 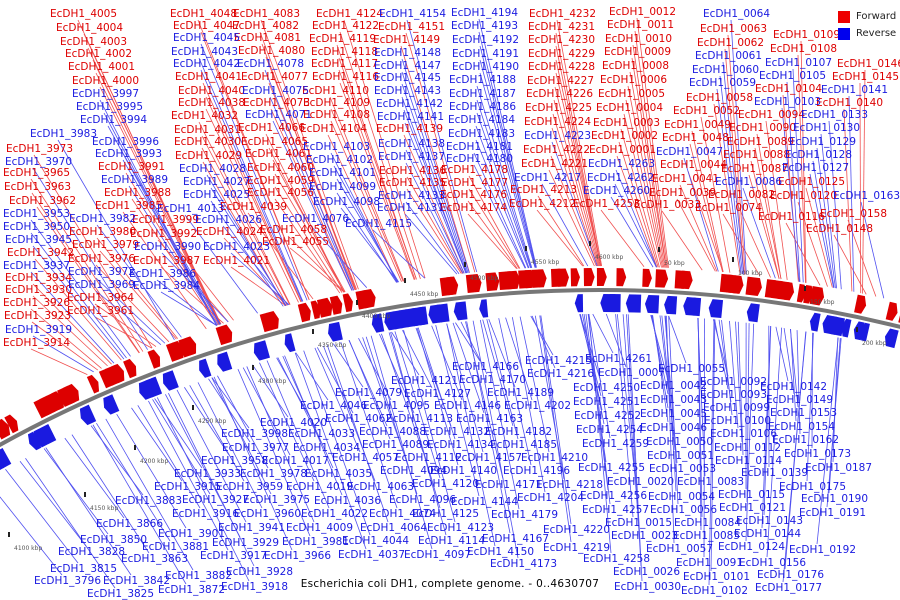 I want to click on reverse-gene-label: EcDH1_4140, so click(x=463, y=471).